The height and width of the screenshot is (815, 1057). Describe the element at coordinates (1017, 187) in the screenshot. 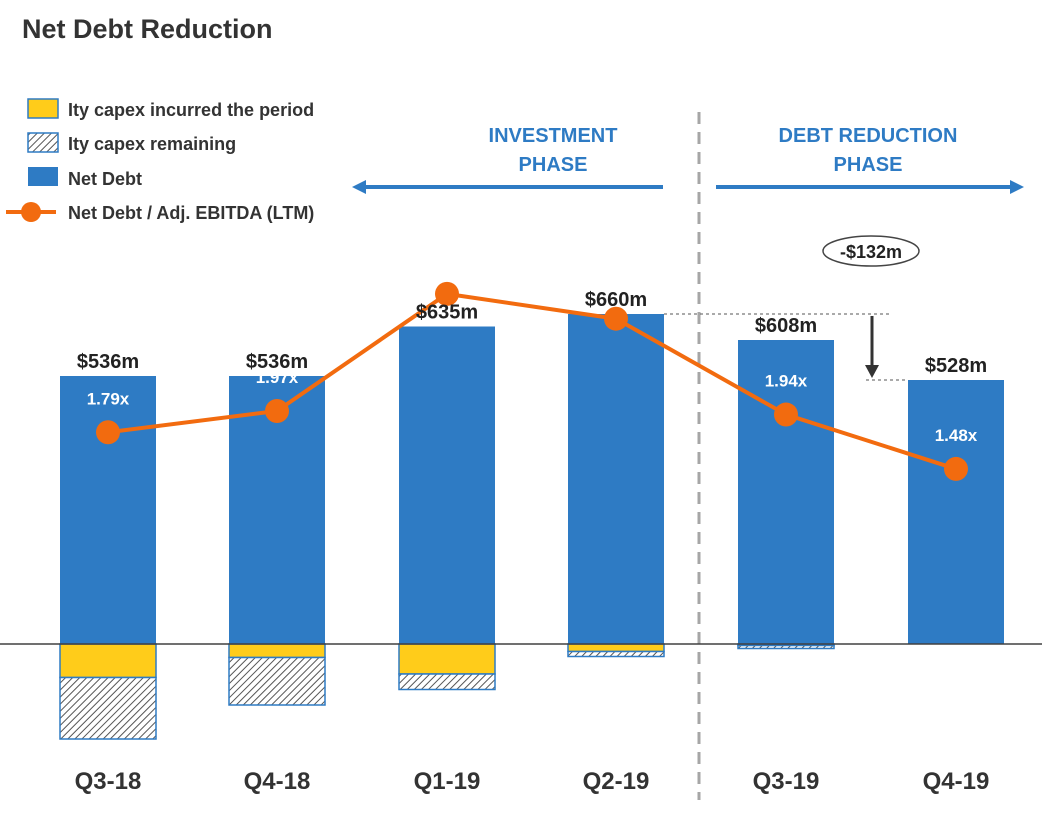

I see `right-arrow-head-icon` at that location.